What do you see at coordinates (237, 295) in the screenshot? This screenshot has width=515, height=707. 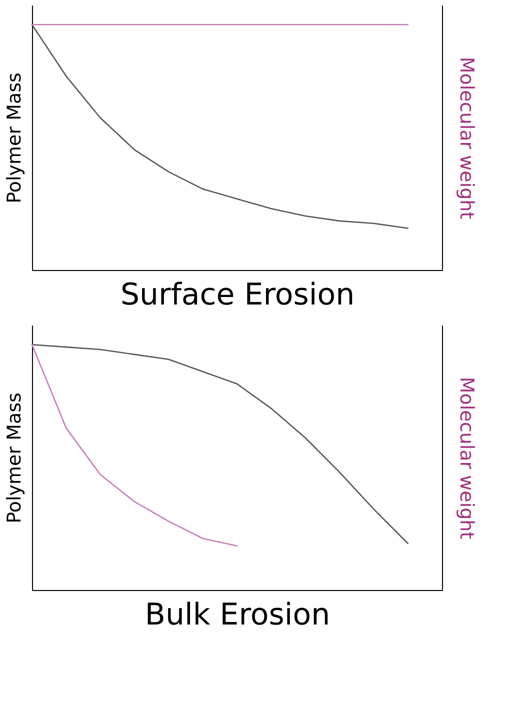 I see `x-axis-title: Surface Erosion` at bounding box center [237, 295].